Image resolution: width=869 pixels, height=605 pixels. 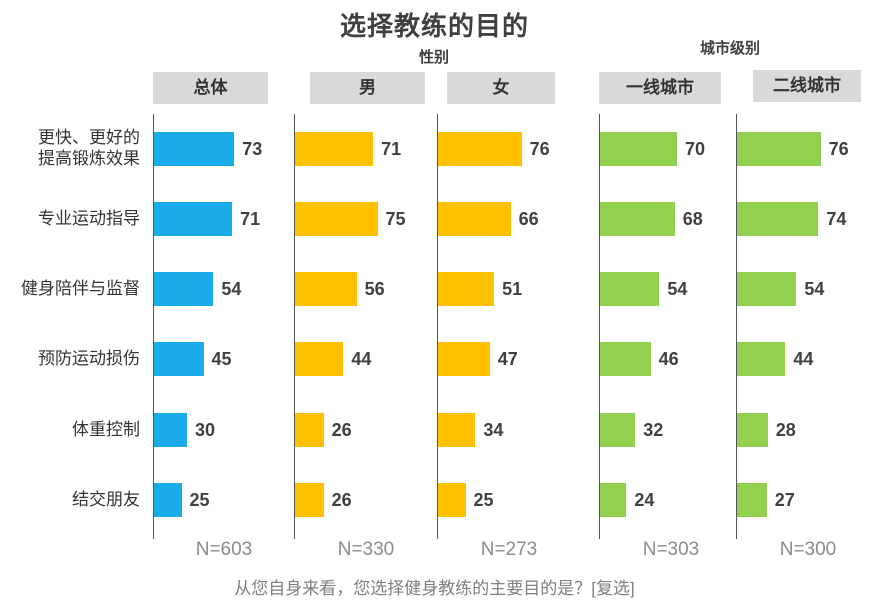 What do you see at coordinates (528, 219) in the screenshot?
I see `data-label: 66` at bounding box center [528, 219].